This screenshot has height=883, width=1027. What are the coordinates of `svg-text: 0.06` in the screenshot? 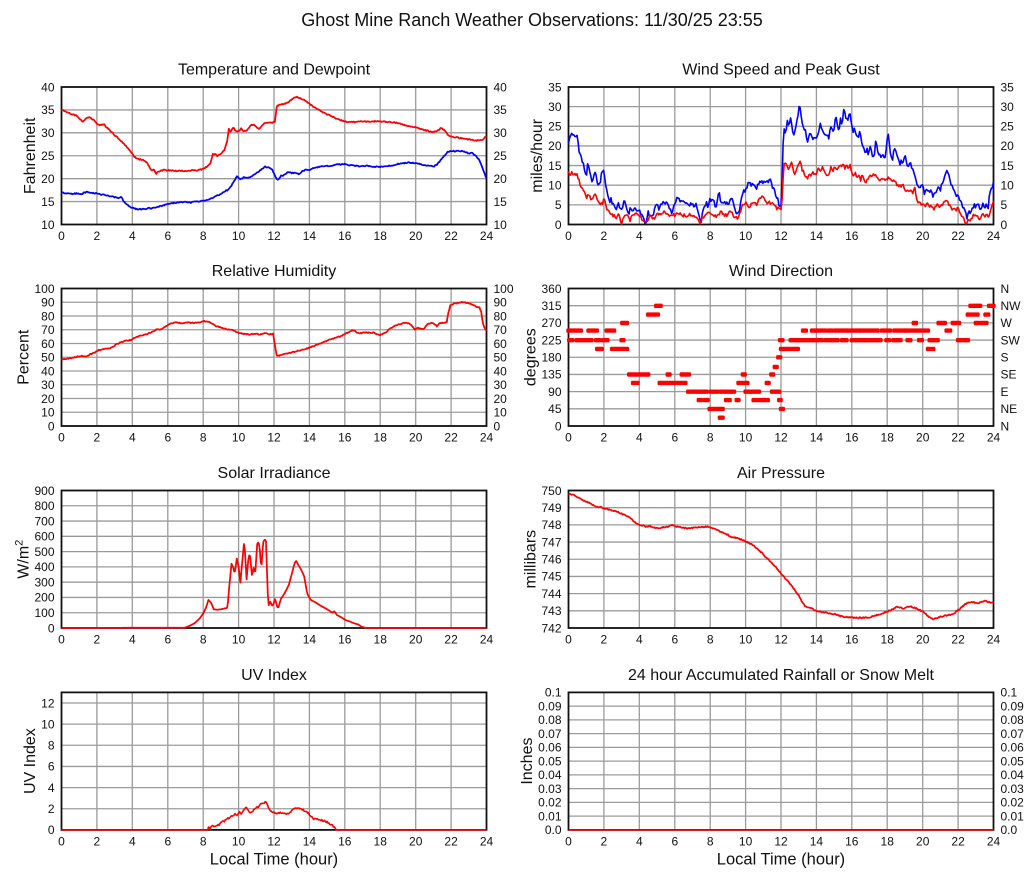 It's located at (550, 748).